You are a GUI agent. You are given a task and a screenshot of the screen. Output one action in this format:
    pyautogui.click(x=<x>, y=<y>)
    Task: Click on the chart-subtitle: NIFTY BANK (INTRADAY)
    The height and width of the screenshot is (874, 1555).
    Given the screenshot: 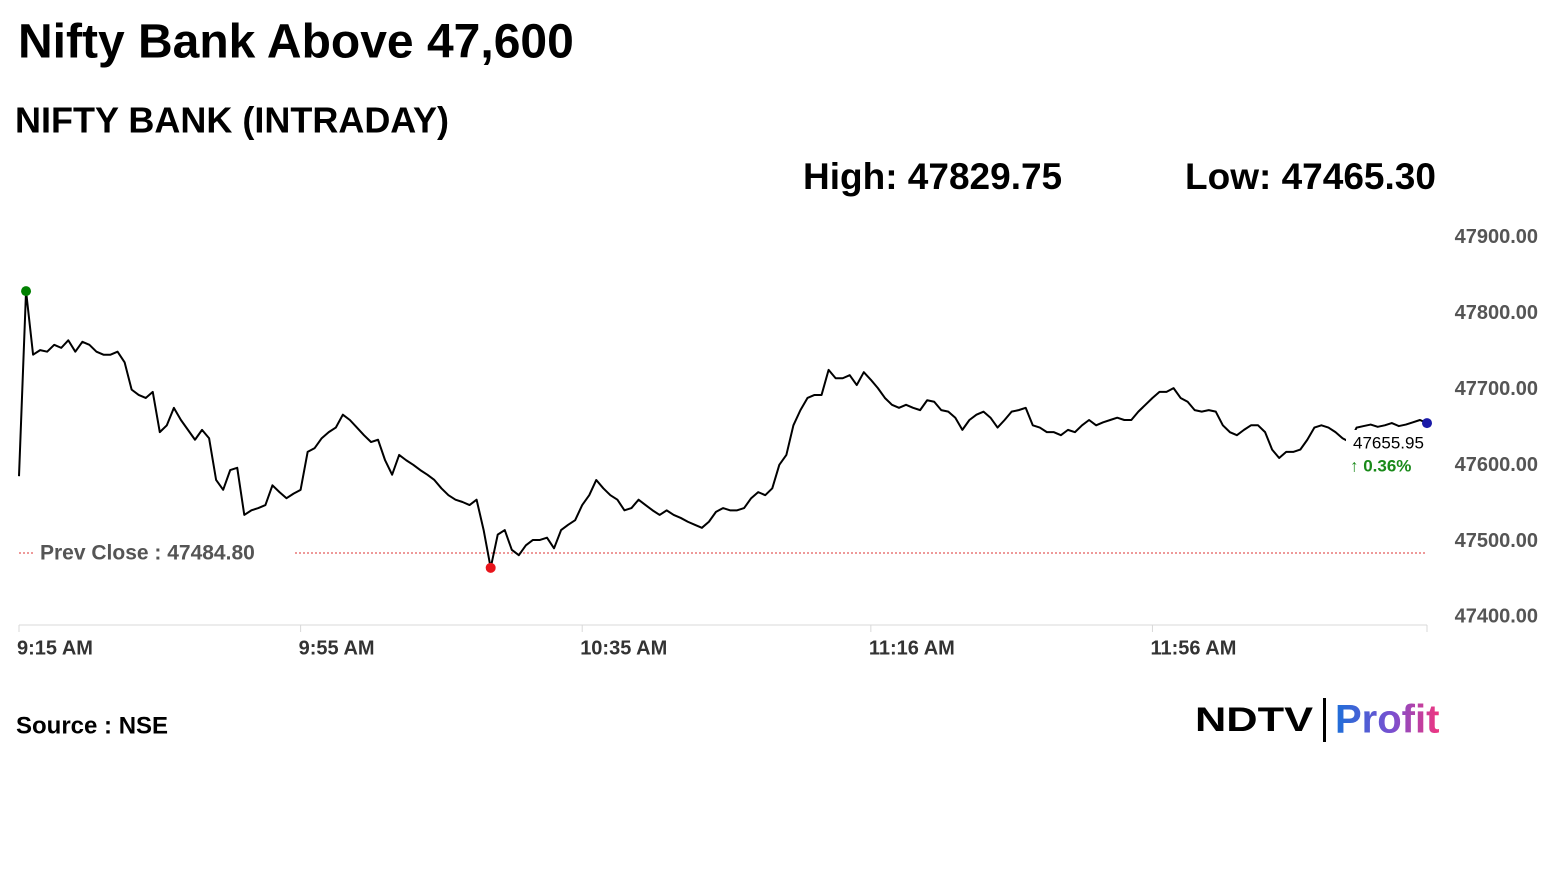 What is the action you would take?
    pyautogui.click(x=232, y=120)
    